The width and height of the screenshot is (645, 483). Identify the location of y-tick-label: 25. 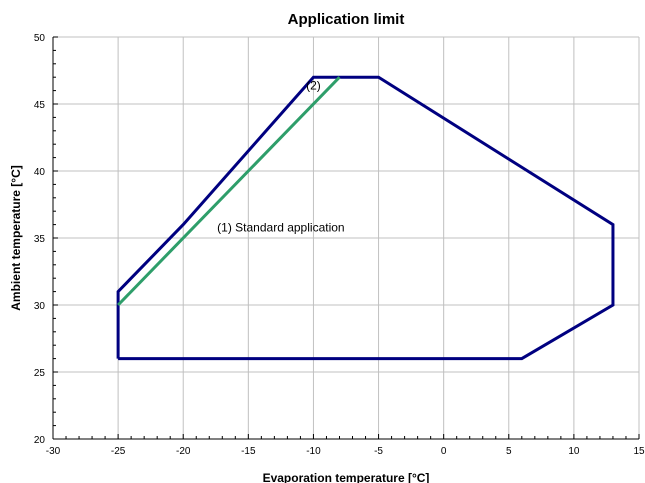
(40, 373).